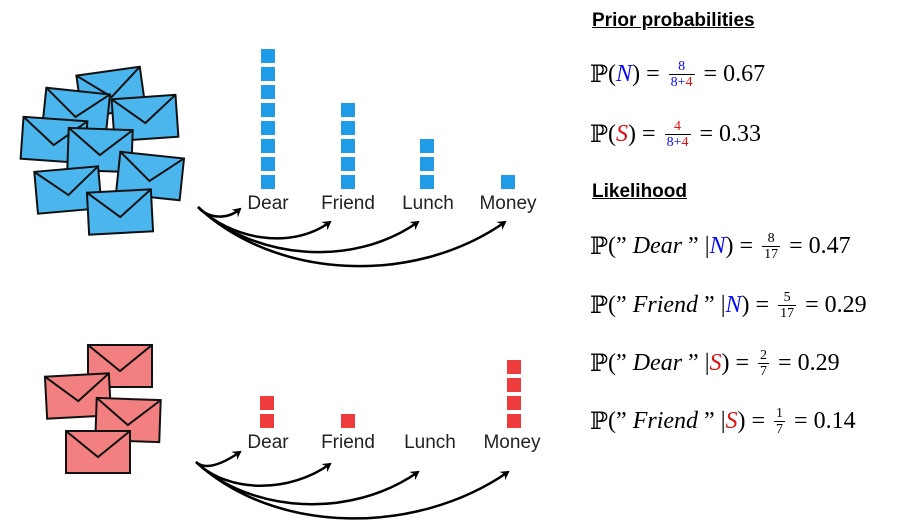 This screenshot has height=523, width=922. I want to click on normal-curved-arrows, so click(352, 237).